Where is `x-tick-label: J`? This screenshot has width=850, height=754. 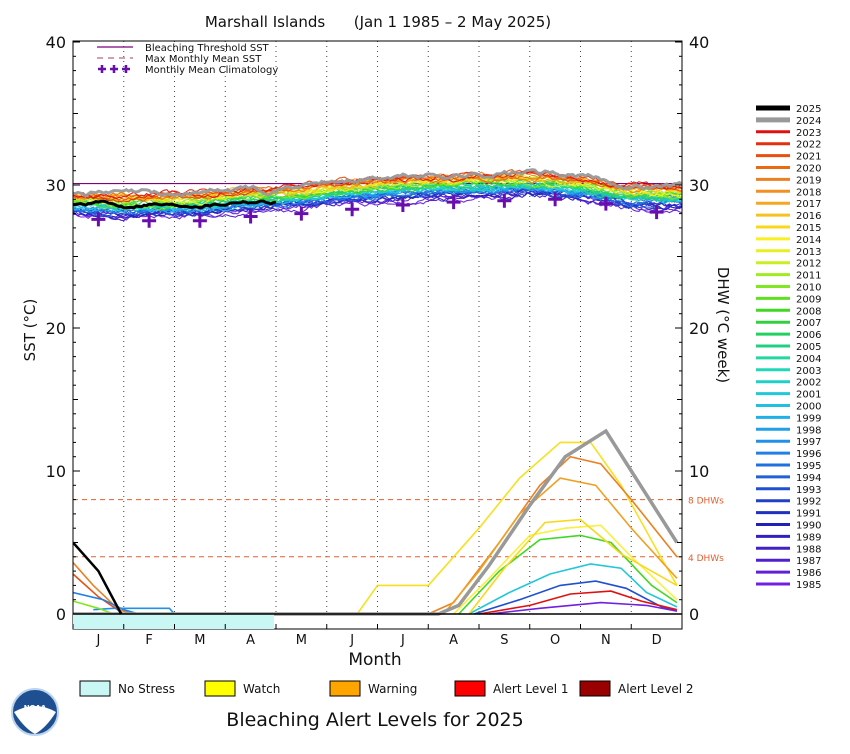 x-tick-label: J is located at coordinates (402, 640).